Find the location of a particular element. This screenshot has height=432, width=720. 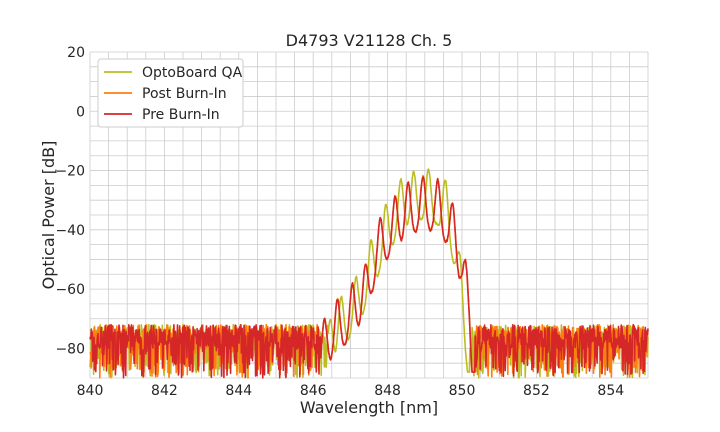

legend-label: Post Burn-In is located at coordinates (184, 94).